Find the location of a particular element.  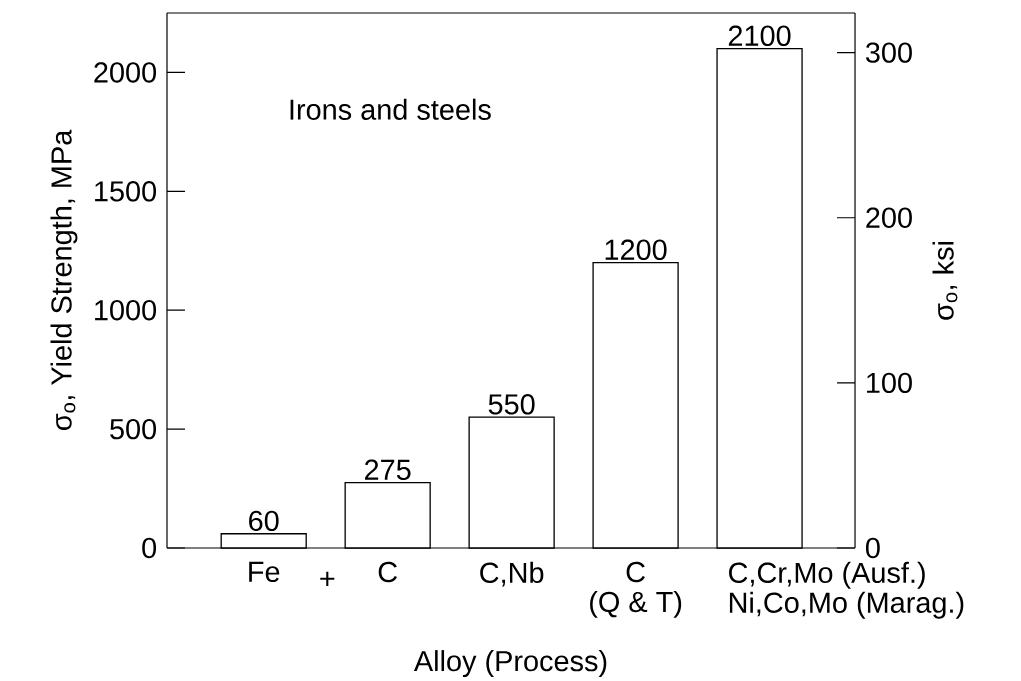

x-axis-title: Alloy (Process) is located at coordinates (510, 664).